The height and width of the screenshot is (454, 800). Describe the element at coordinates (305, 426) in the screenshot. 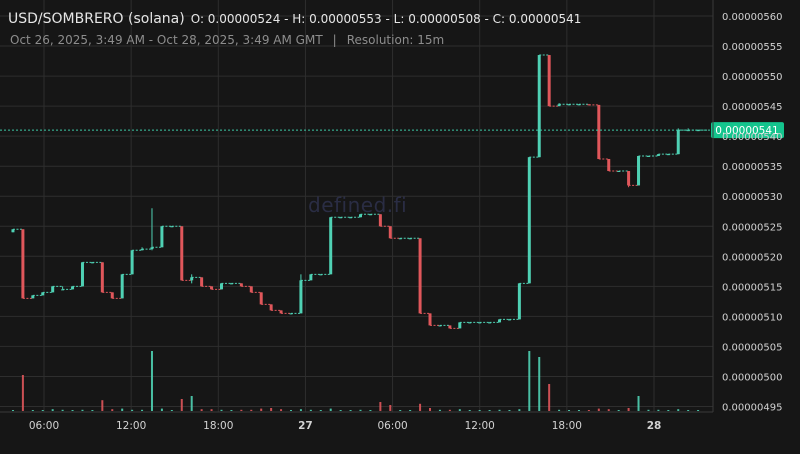

I see `x-tick-label: 27` at that location.